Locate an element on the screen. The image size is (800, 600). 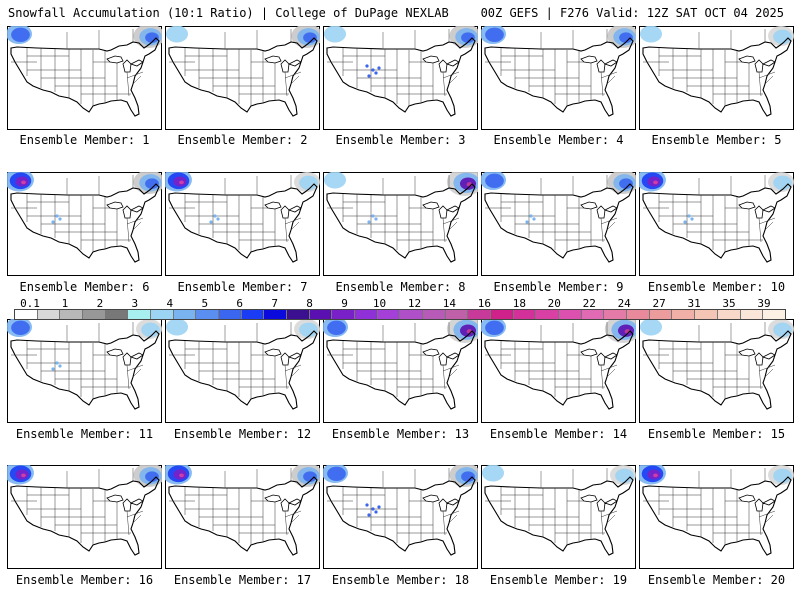
member-caption: Ensemble Member: 2 is located at coordinates (242, 140).